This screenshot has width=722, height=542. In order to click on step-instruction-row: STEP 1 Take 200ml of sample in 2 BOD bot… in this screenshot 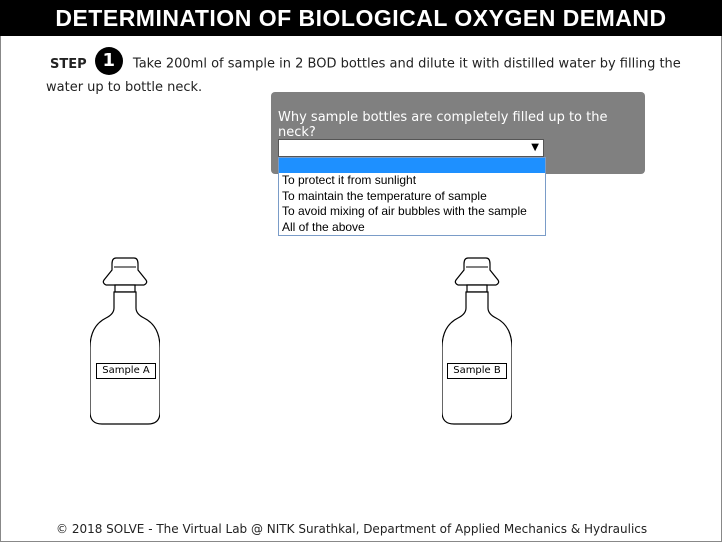, I will do `click(381, 72)`.